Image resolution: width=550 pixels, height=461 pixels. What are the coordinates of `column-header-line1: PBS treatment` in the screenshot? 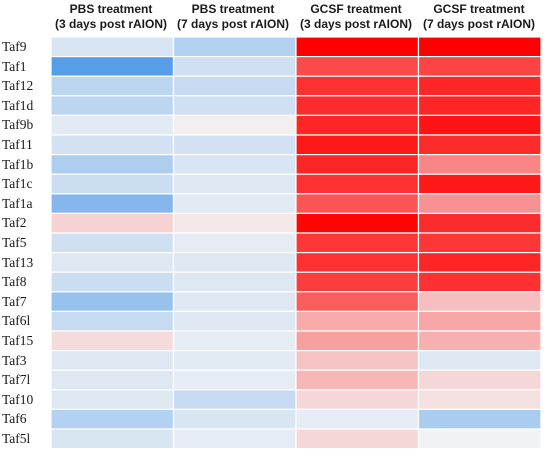 It's located at (111, 9).